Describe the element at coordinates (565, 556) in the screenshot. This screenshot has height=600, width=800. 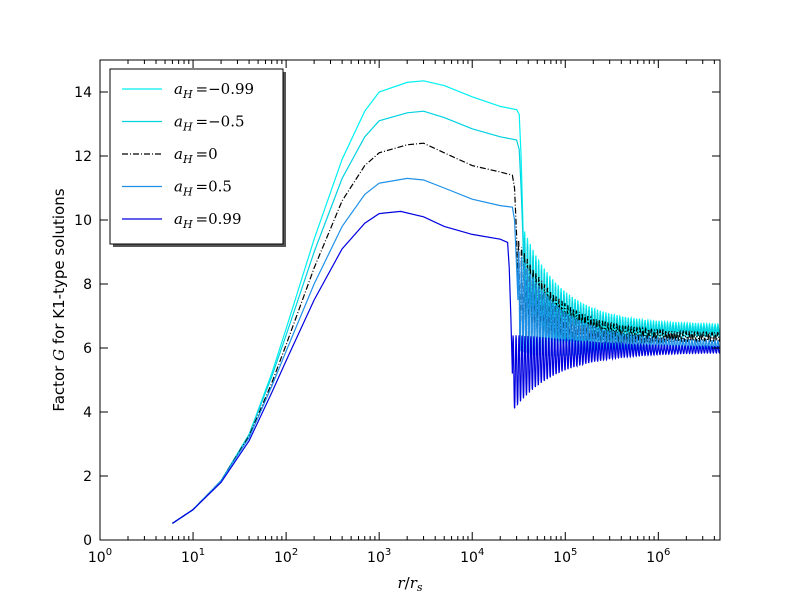
I see `x-tick-label: 10⁵` at that location.